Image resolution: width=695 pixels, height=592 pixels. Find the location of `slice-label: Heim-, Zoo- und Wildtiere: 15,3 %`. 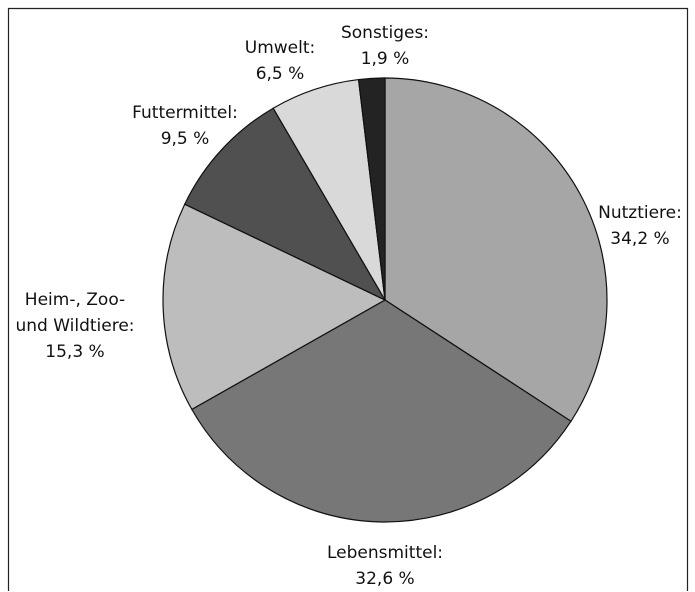

slice-label: Heim-, Zoo- und Wildtiere: 15,3 % is located at coordinates (74, 326).